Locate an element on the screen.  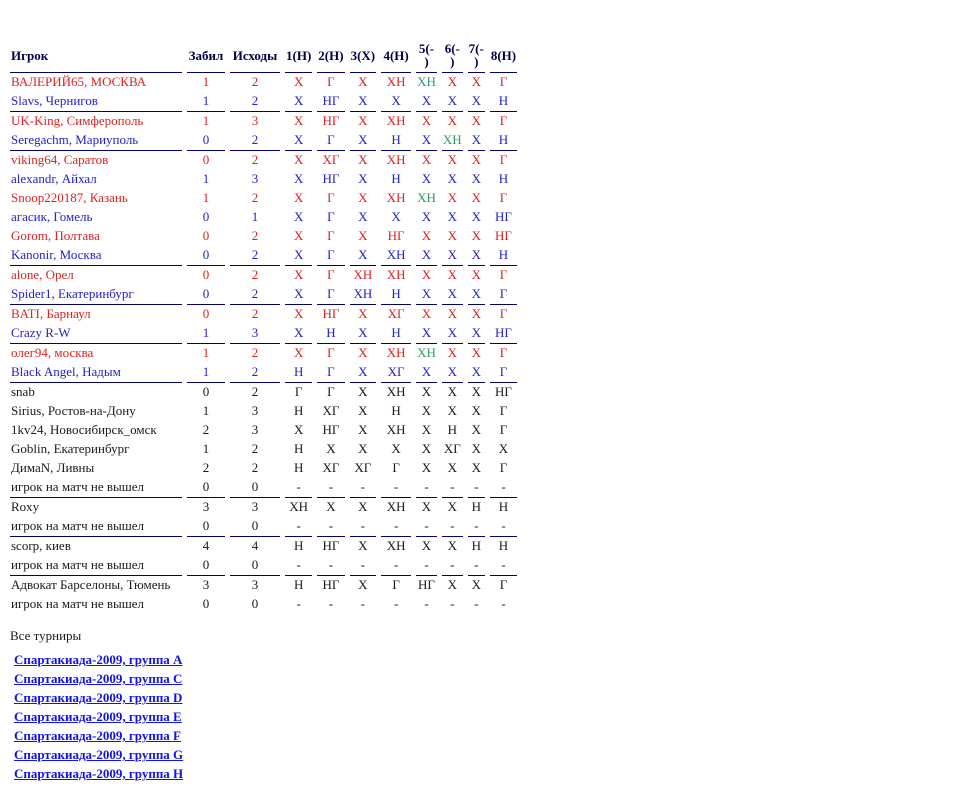
column-header-7: 5(- ) is located at coordinates (426, 54).